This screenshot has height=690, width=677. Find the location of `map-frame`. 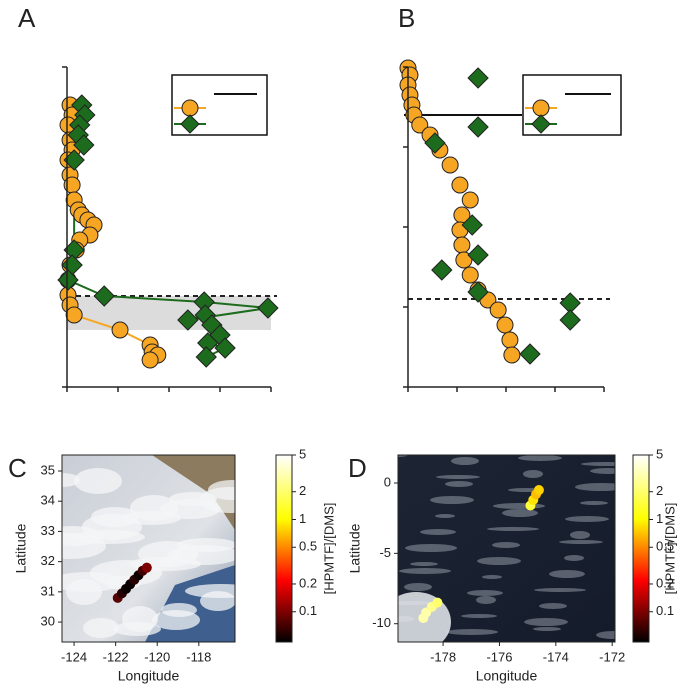

map-frame is located at coordinates (148, 548).